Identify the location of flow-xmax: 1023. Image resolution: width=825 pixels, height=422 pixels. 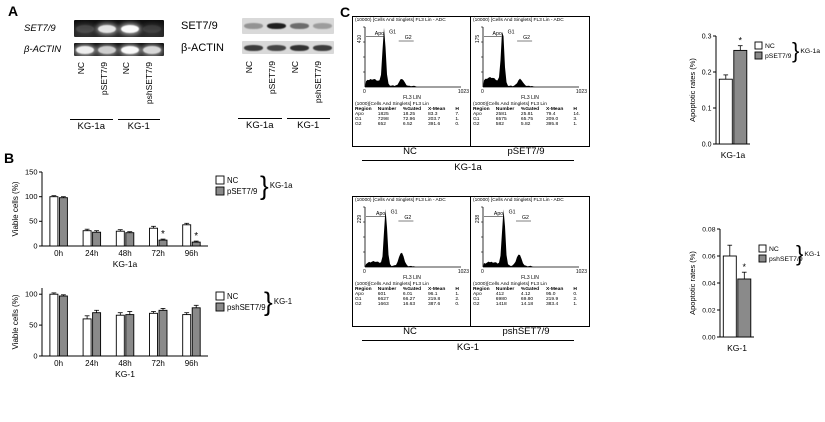
(463, 92).